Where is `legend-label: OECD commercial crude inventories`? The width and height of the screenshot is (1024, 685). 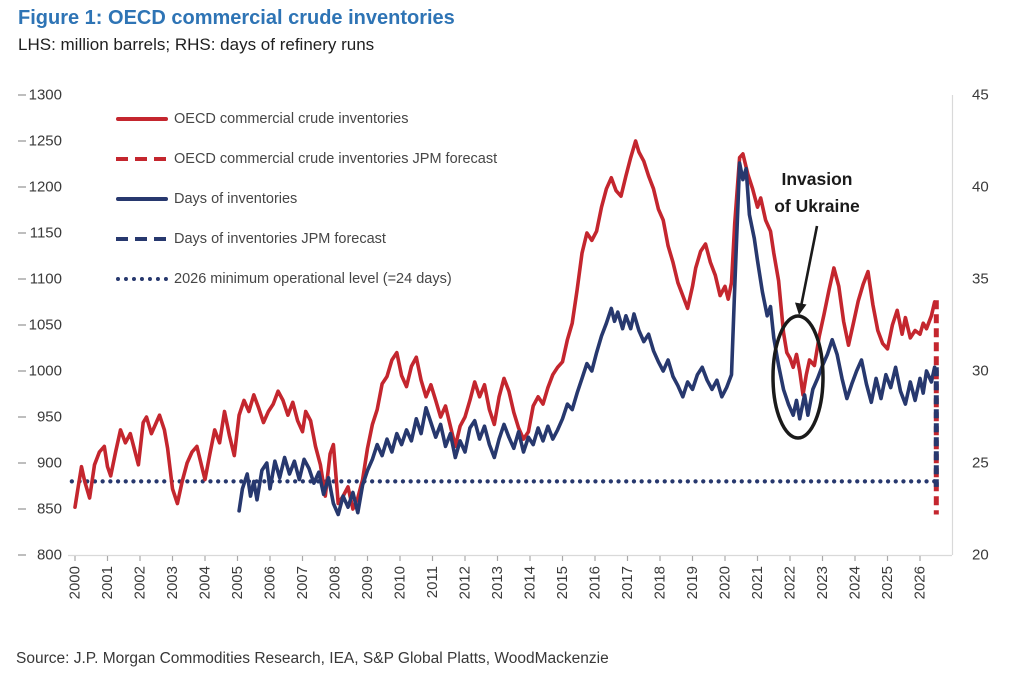 legend-label: OECD commercial crude inventories is located at coordinates (291, 119).